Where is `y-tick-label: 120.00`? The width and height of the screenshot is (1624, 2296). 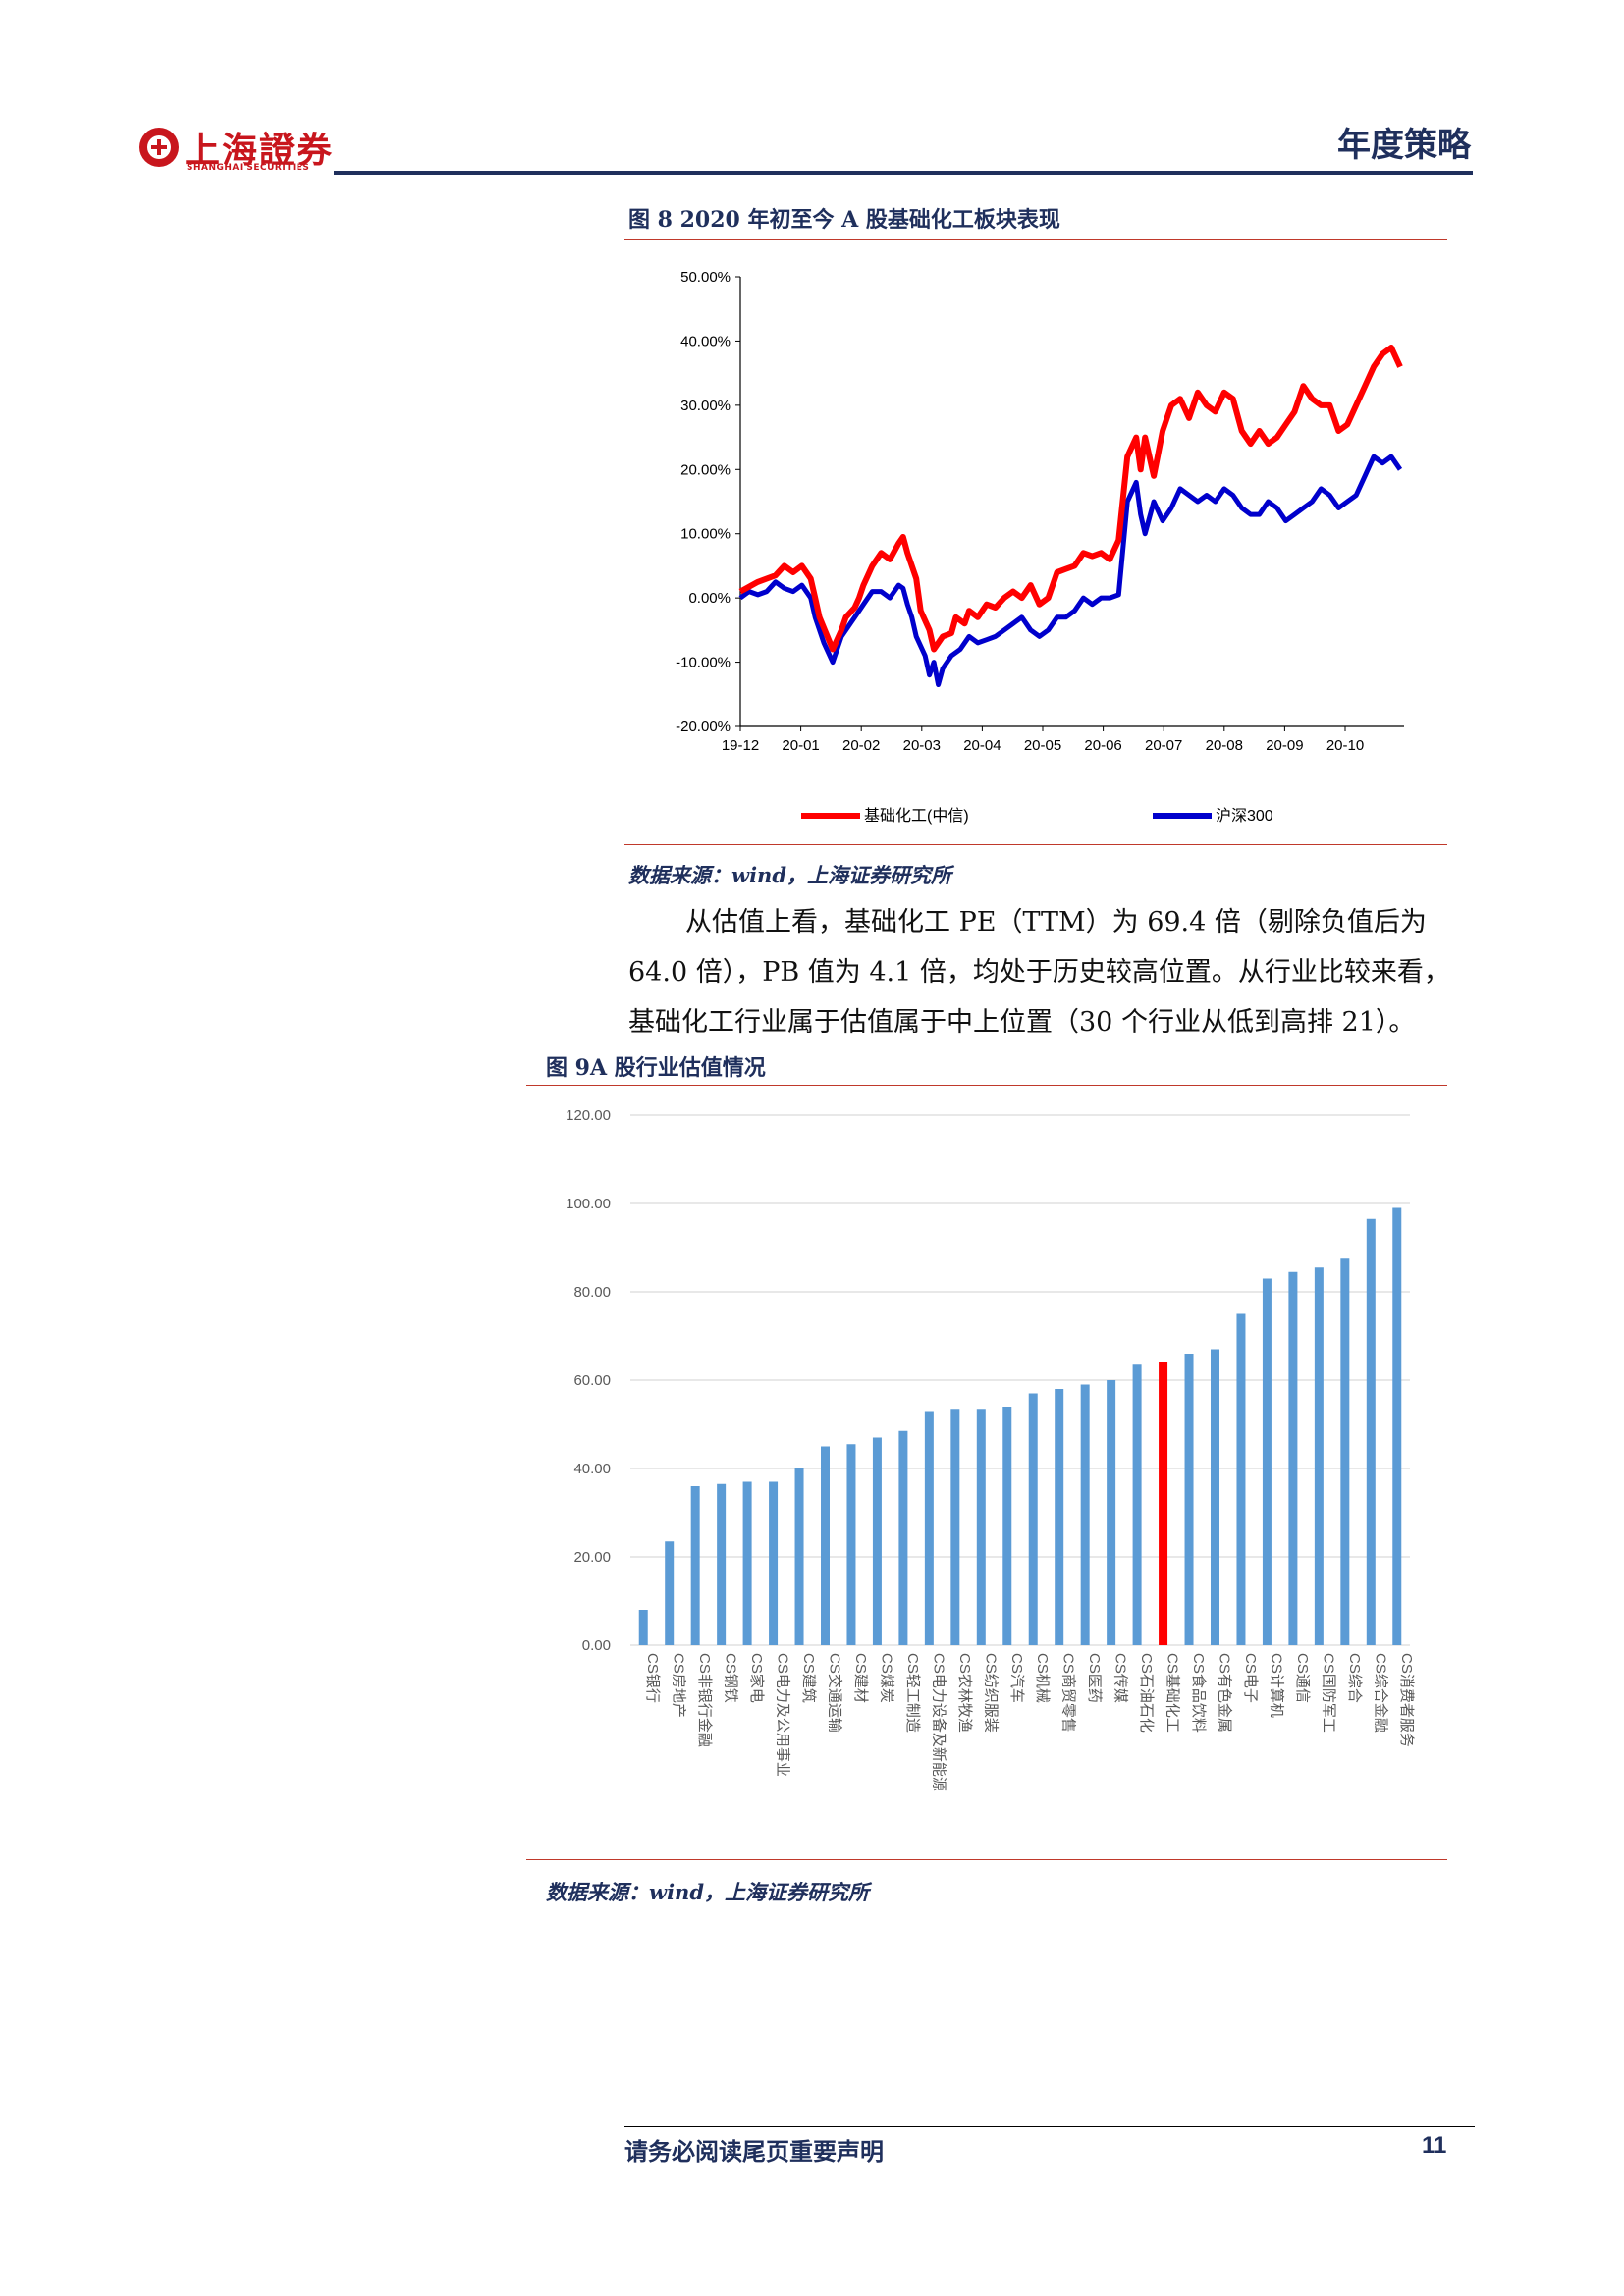
y-tick-label: 120.00 is located at coordinates (588, 1115).